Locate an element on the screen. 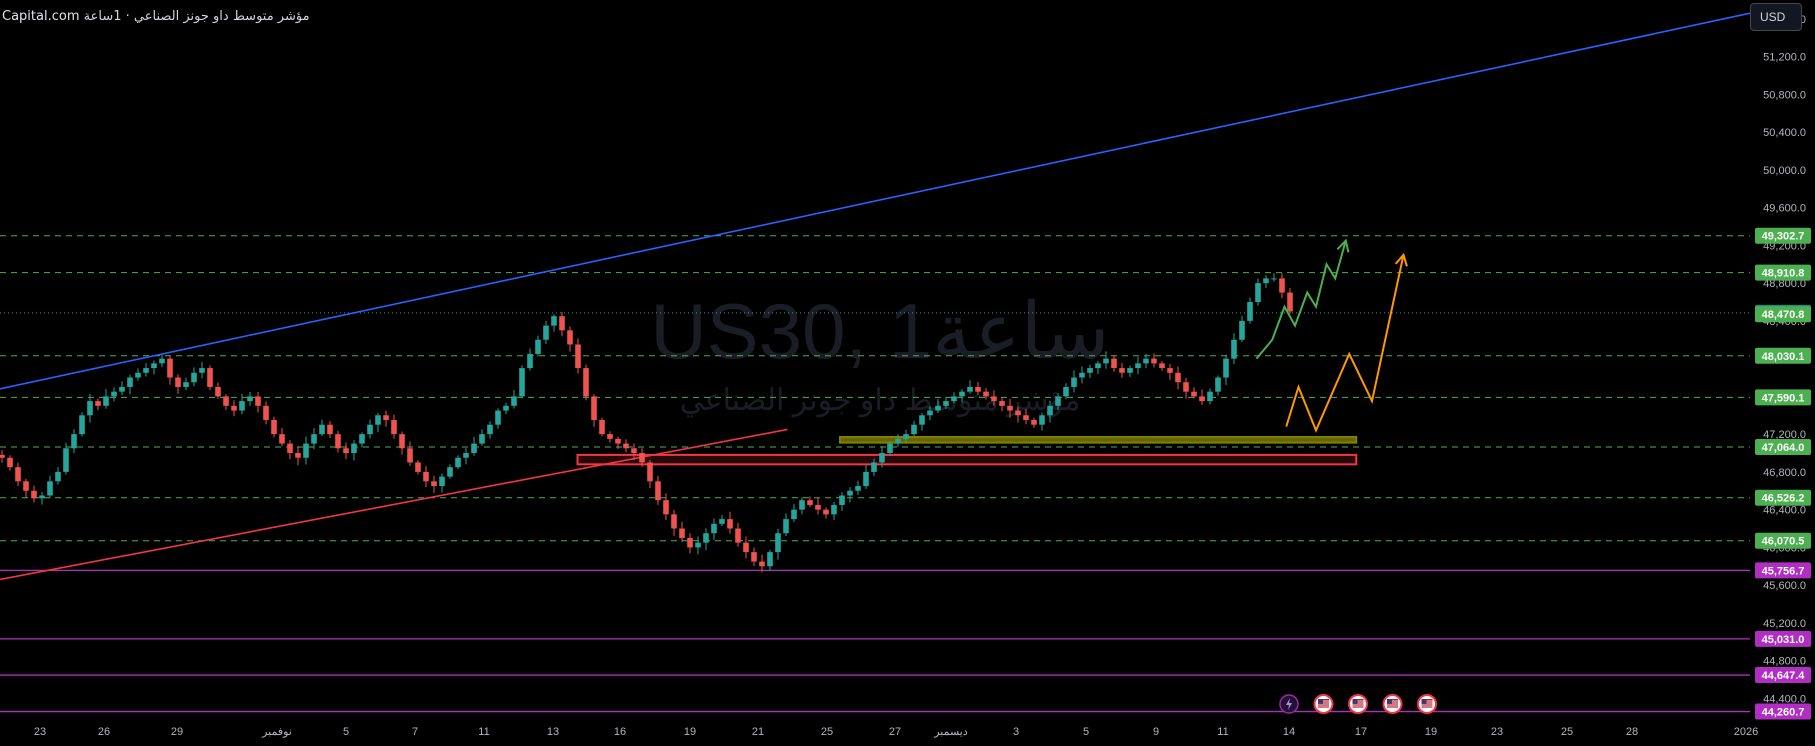 This screenshot has height=746, width=1815. currency-button: USD is located at coordinates (1776, 17).